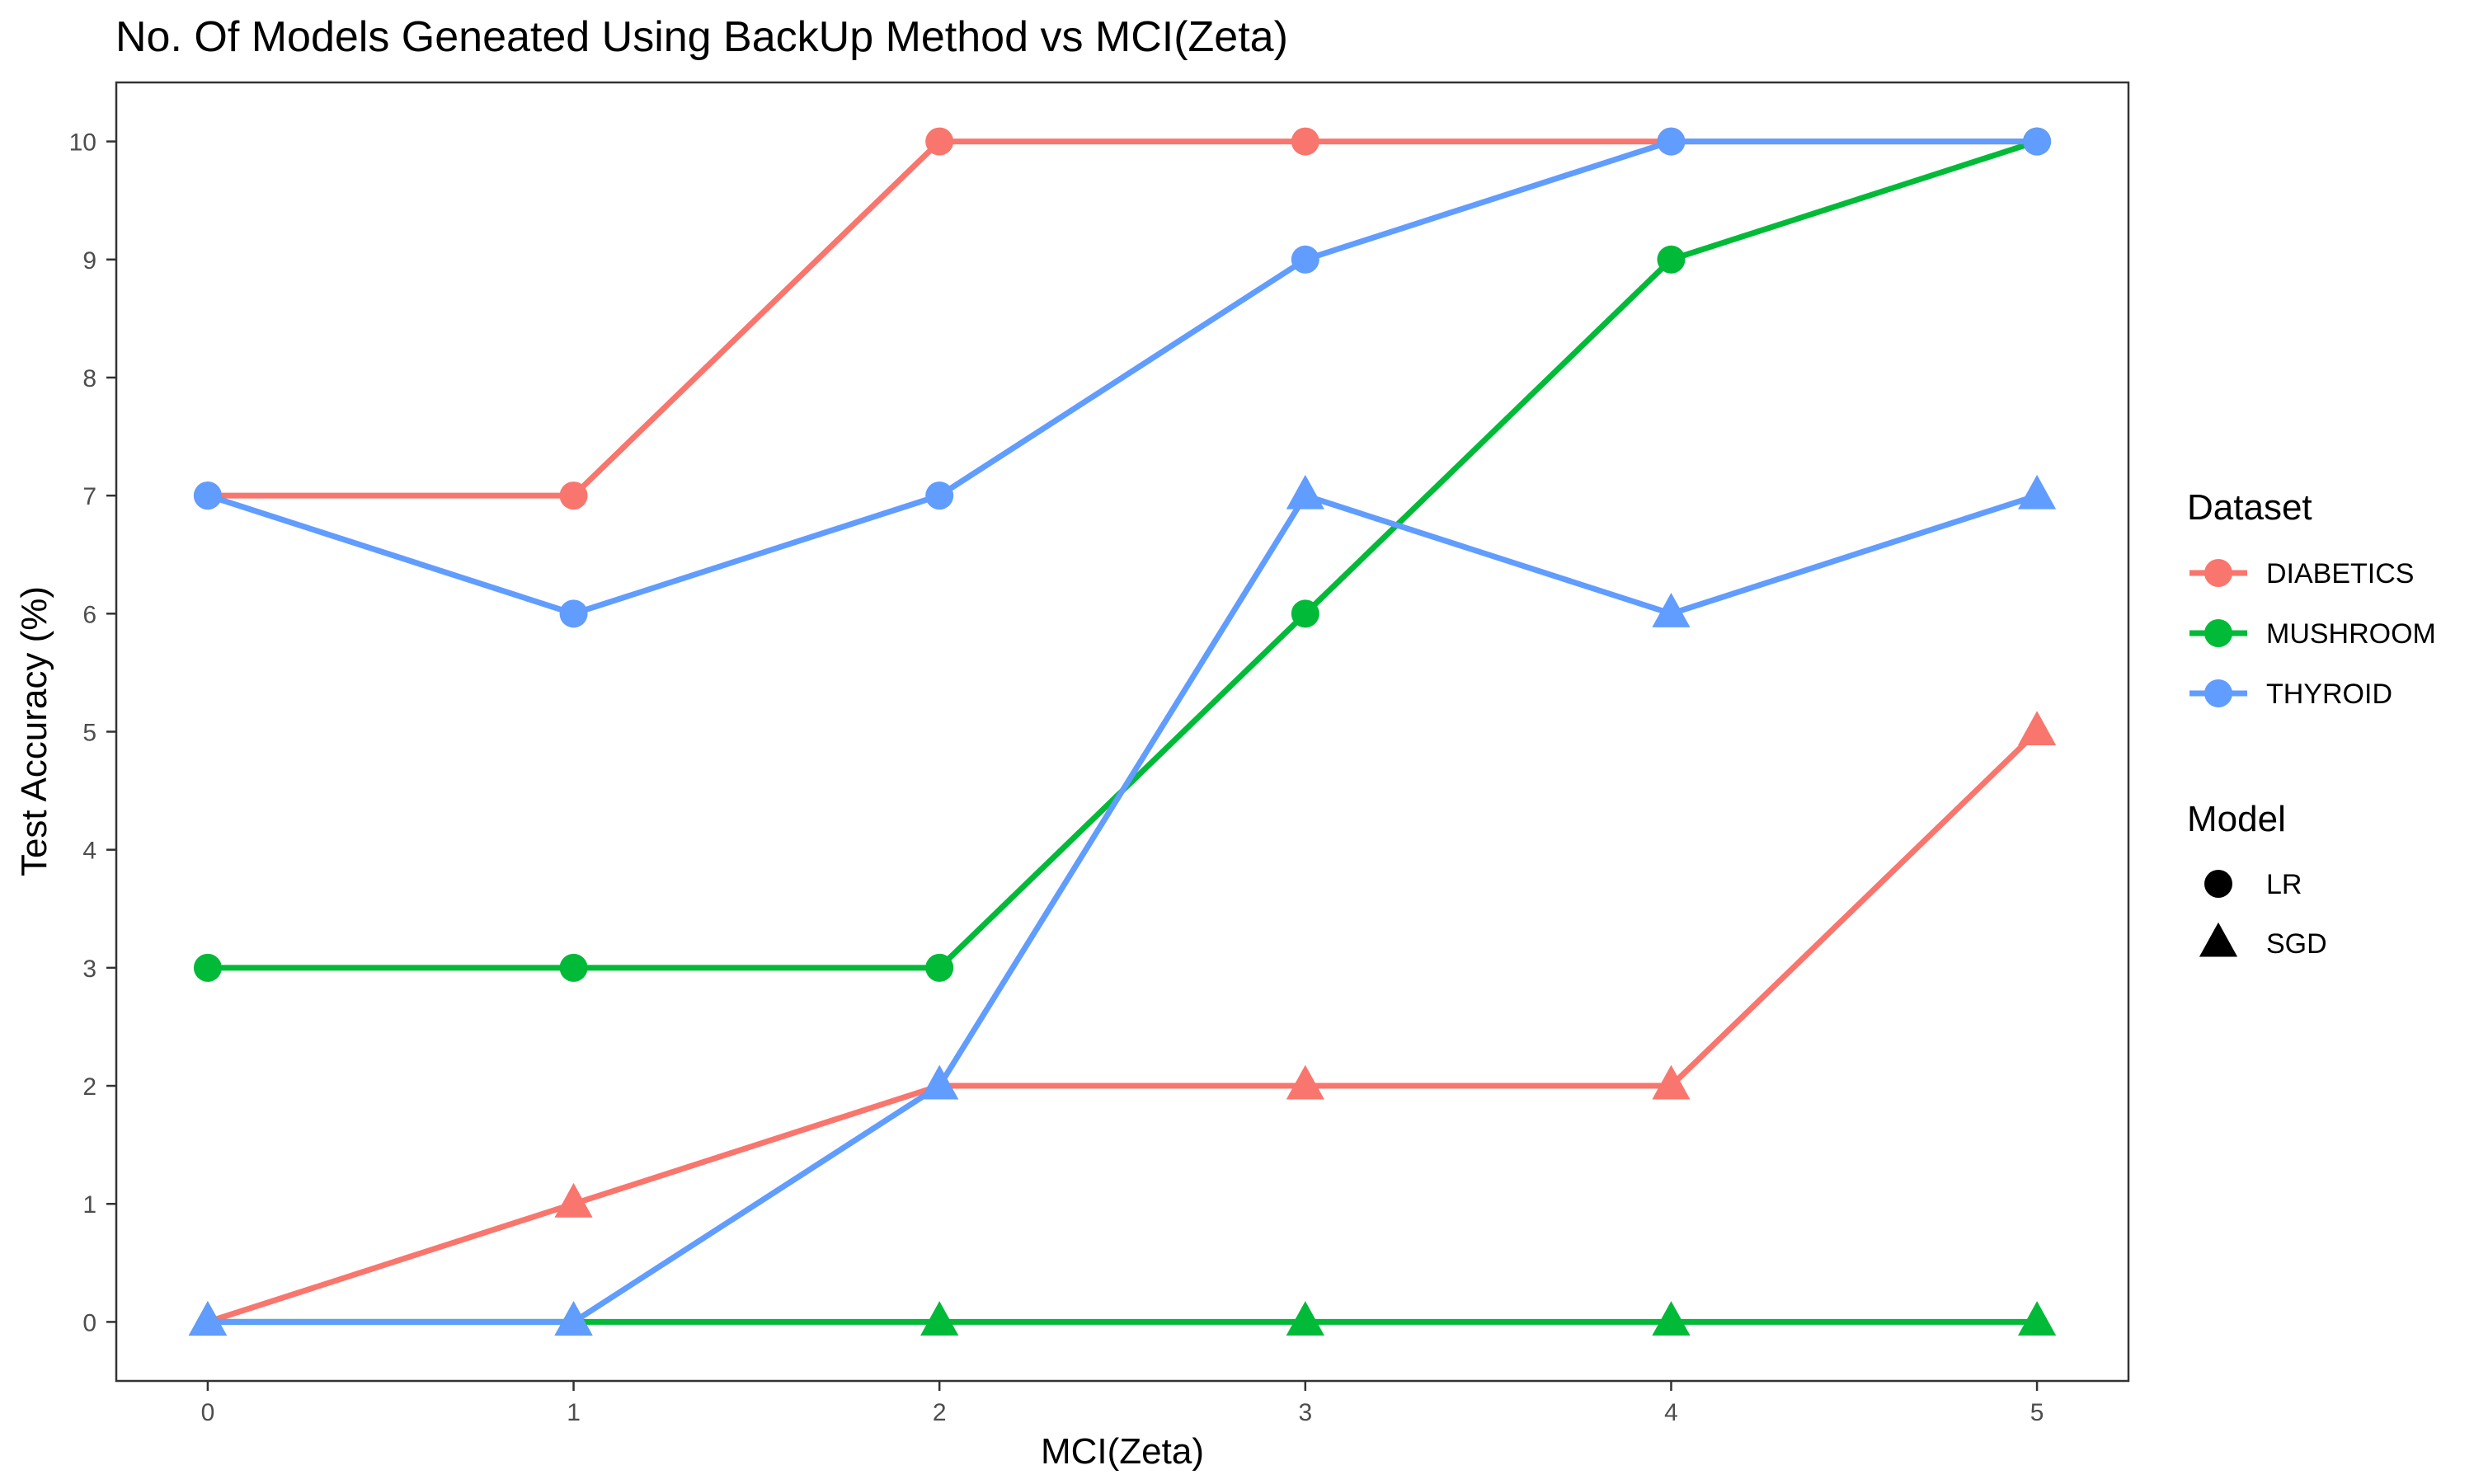 This screenshot has height=1484, width=2474. Describe the element at coordinates (89, 378) in the screenshot. I see `y-tick-label: 8` at that location.